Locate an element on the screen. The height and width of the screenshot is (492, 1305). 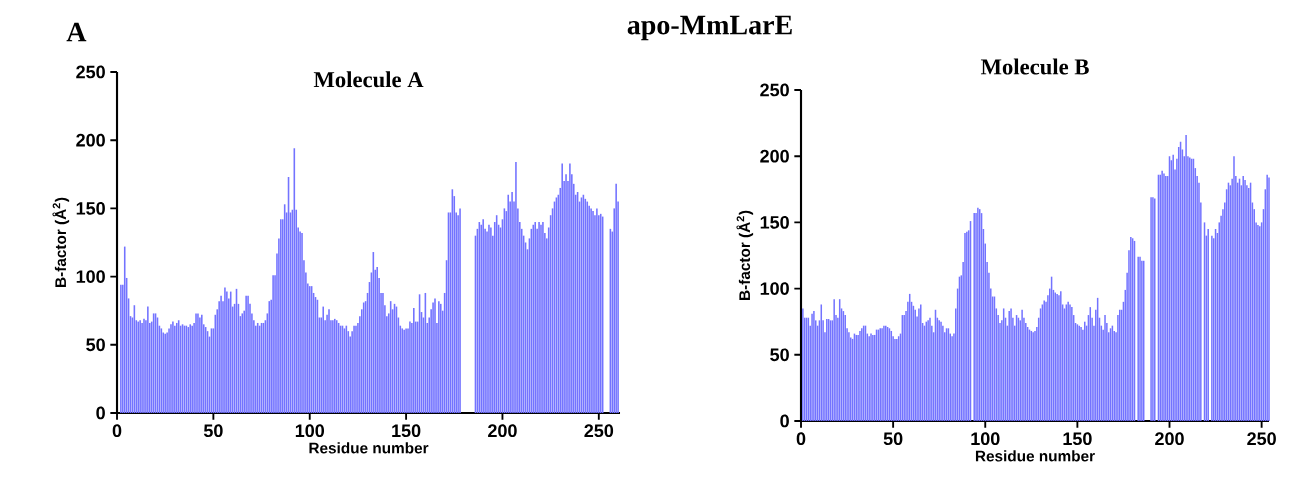
text: A is located at coordinates (76, 32).